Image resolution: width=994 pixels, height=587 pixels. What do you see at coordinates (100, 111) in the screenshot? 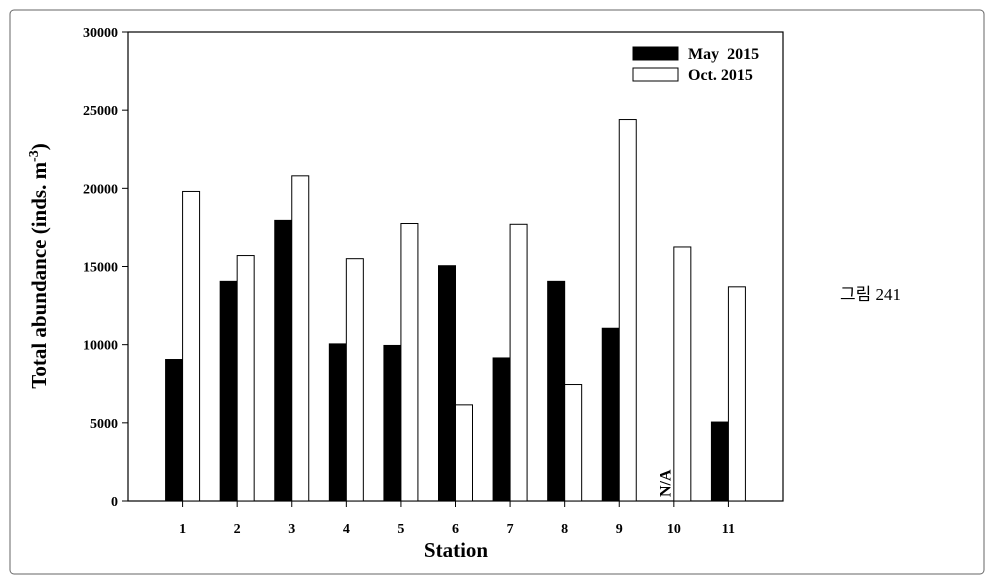
I see `y-tick-label: 25000` at bounding box center [100, 111].